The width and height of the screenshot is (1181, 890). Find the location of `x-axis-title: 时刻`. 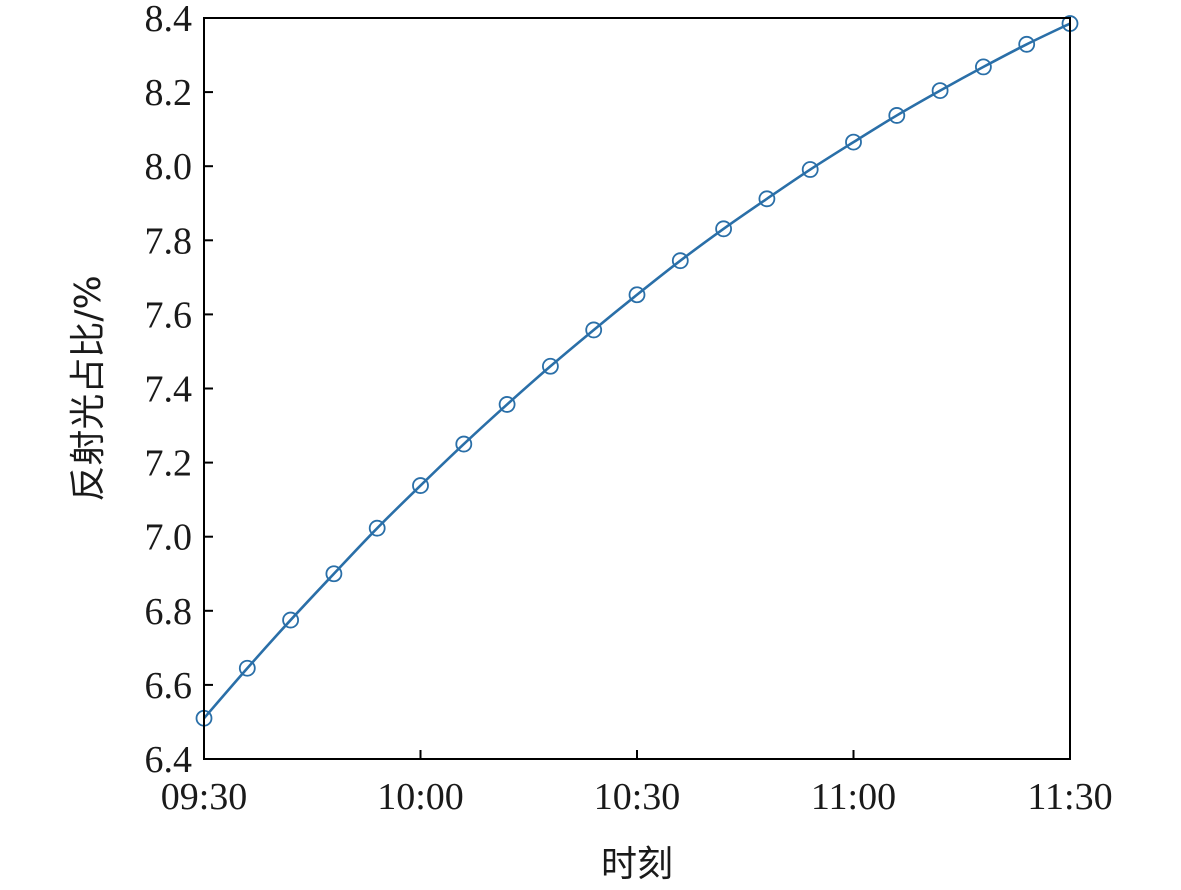

x-axis-title: 时刻 is located at coordinates (637, 864).